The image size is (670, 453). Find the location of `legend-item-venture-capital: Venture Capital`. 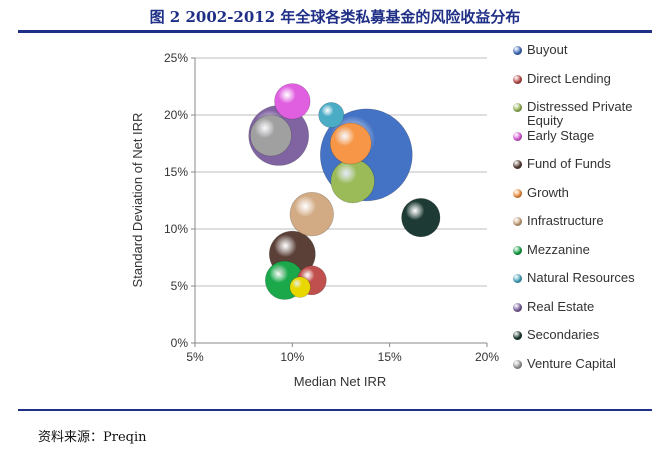

legend-item-venture-capital: Venture Capital is located at coordinates (588, 363).